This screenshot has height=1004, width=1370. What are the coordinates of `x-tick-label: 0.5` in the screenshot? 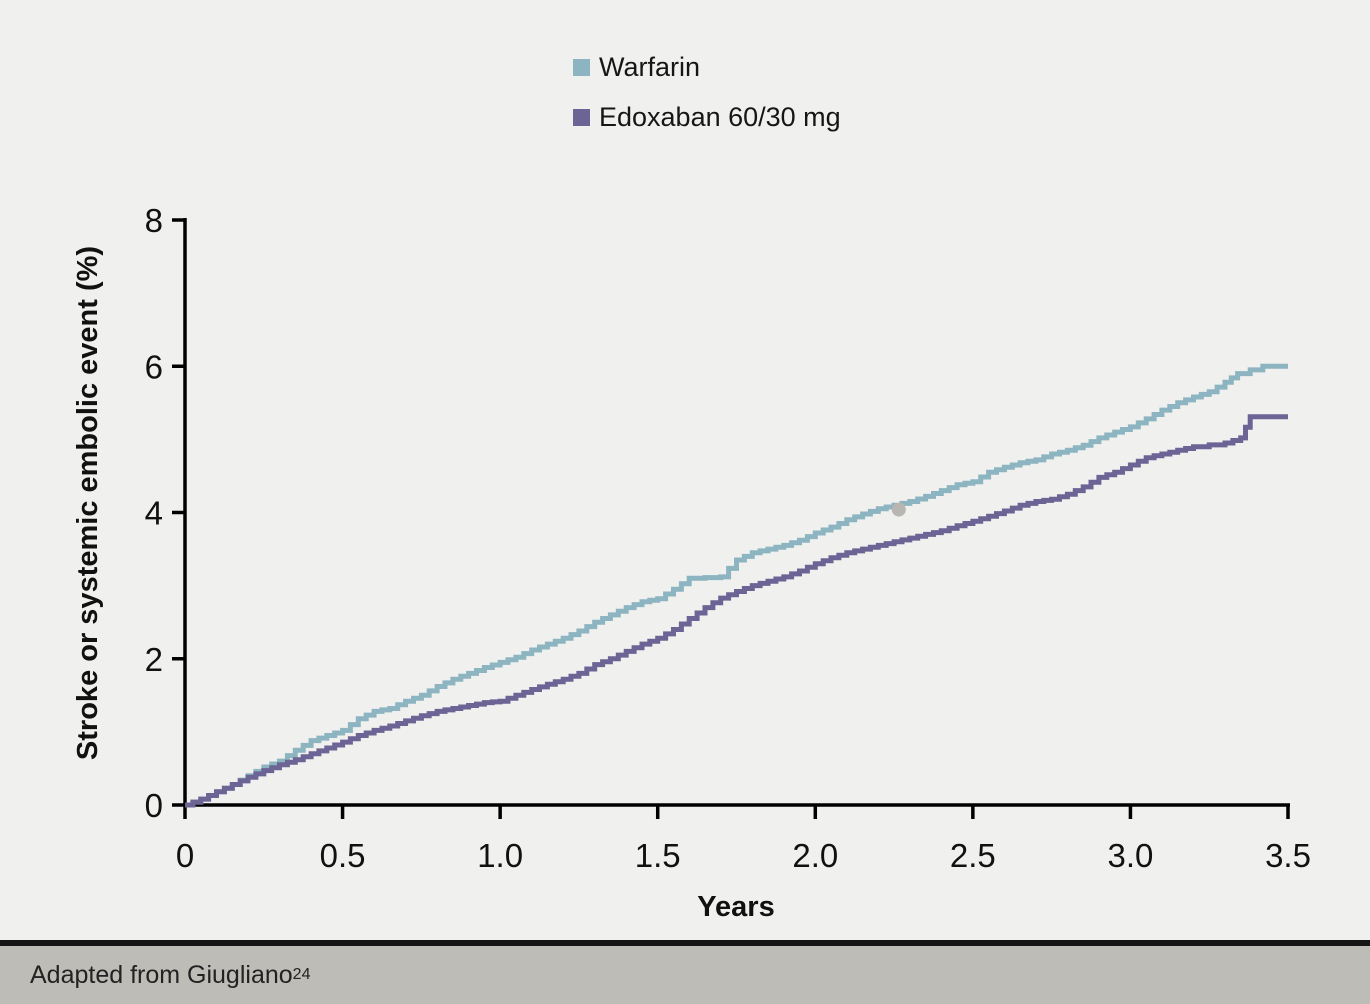 It's located at (343, 855).